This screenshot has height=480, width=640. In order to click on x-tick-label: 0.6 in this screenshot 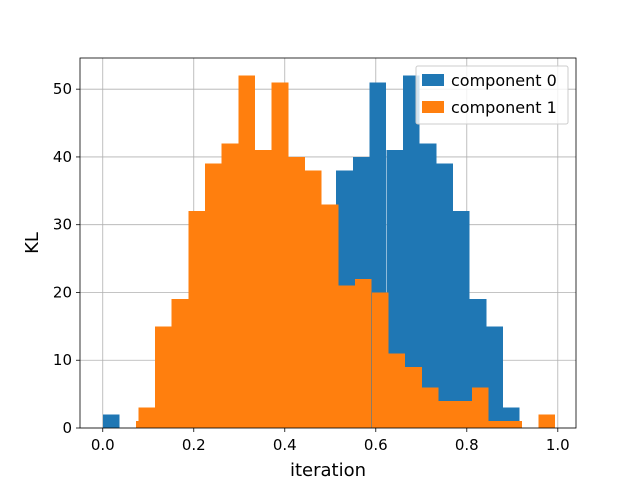, I will do `click(376, 445)`.